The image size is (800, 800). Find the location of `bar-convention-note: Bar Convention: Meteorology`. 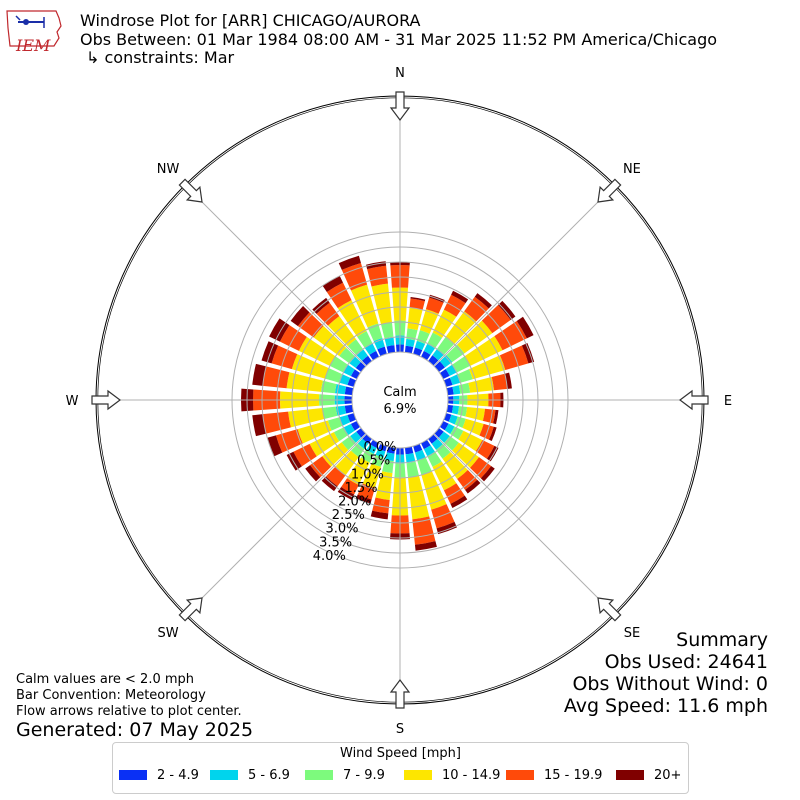

bar-convention-note: Bar Convention: Meteorology is located at coordinates (111, 695).